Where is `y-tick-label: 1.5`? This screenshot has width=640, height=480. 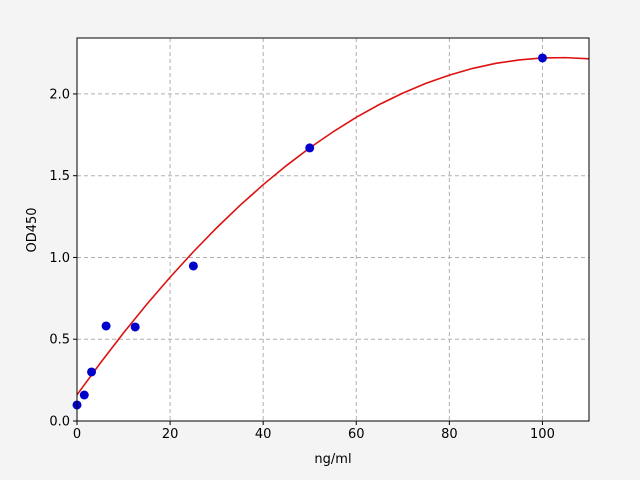
y-tick-label: 1.5 is located at coordinates (59, 176).